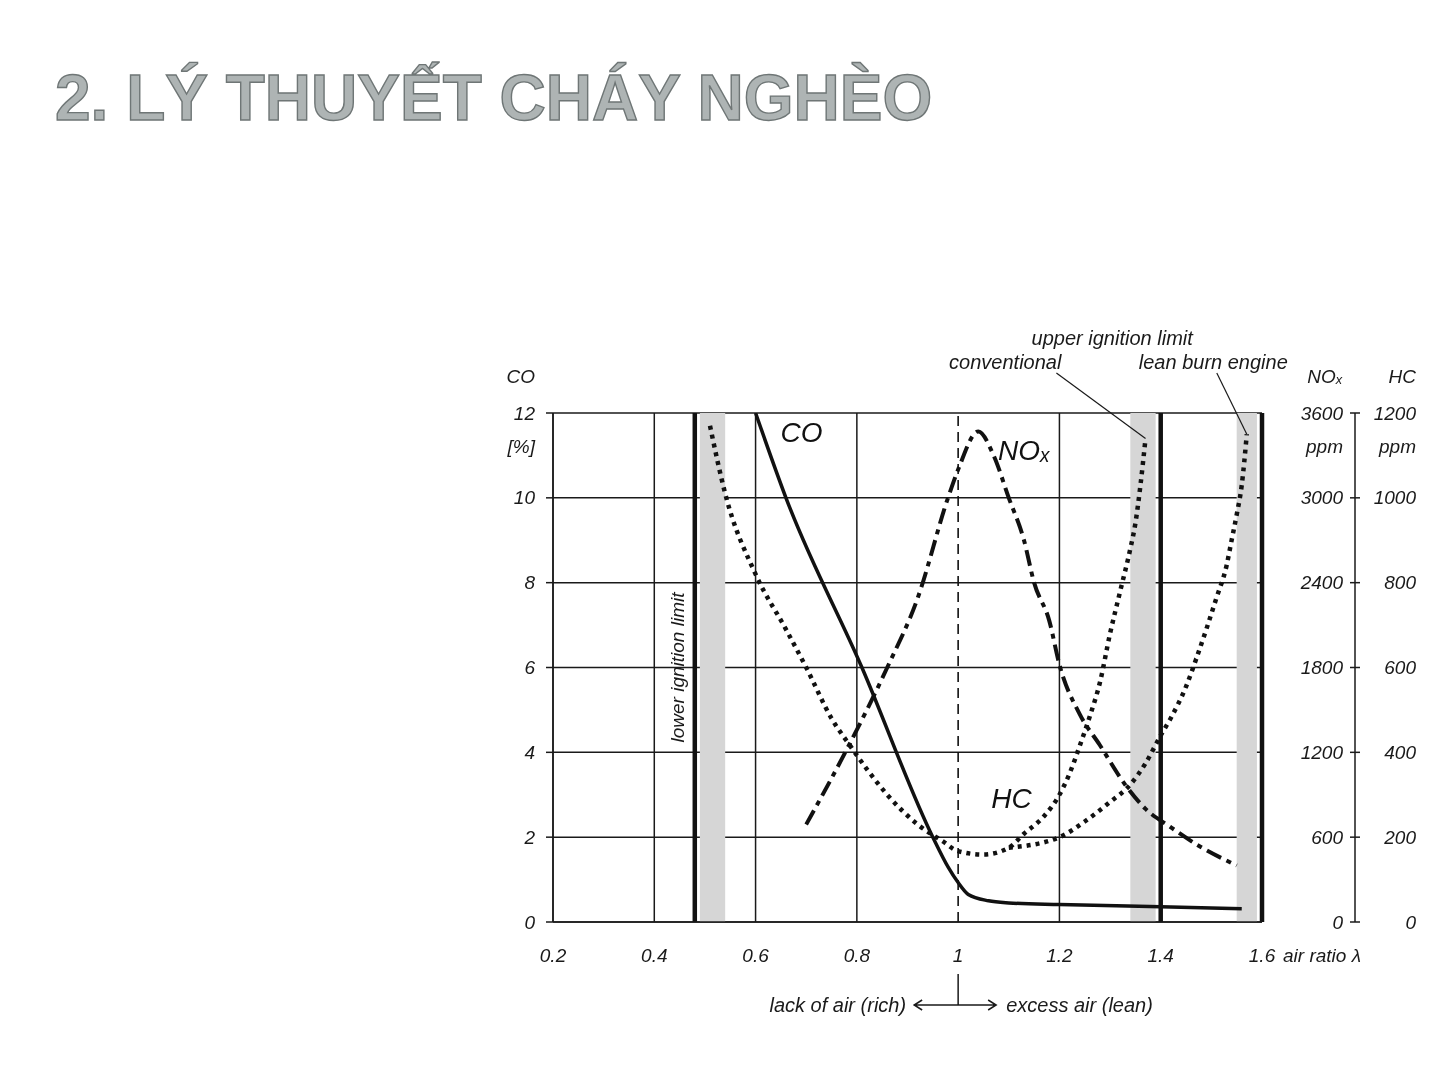 The image size is (1441, 1081). What do you see at coordinates (530, 922) in the screenshot?
I see `y-tick-label: 0` at bounding box center [530, 922].